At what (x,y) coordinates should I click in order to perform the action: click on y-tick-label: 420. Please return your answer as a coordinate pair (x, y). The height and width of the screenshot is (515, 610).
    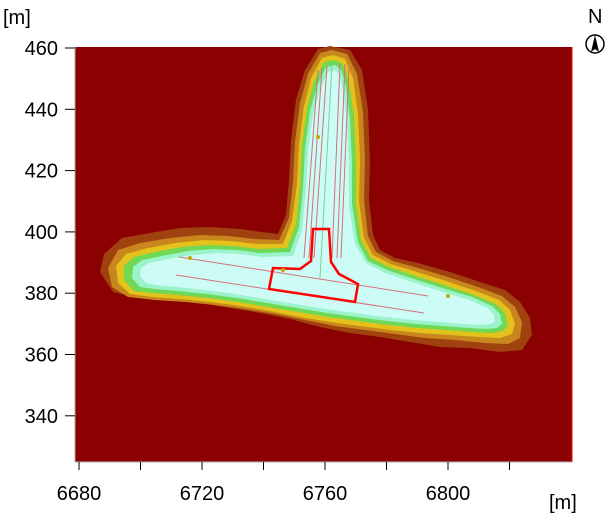
    Looking at the image, I should click on (41, 172).